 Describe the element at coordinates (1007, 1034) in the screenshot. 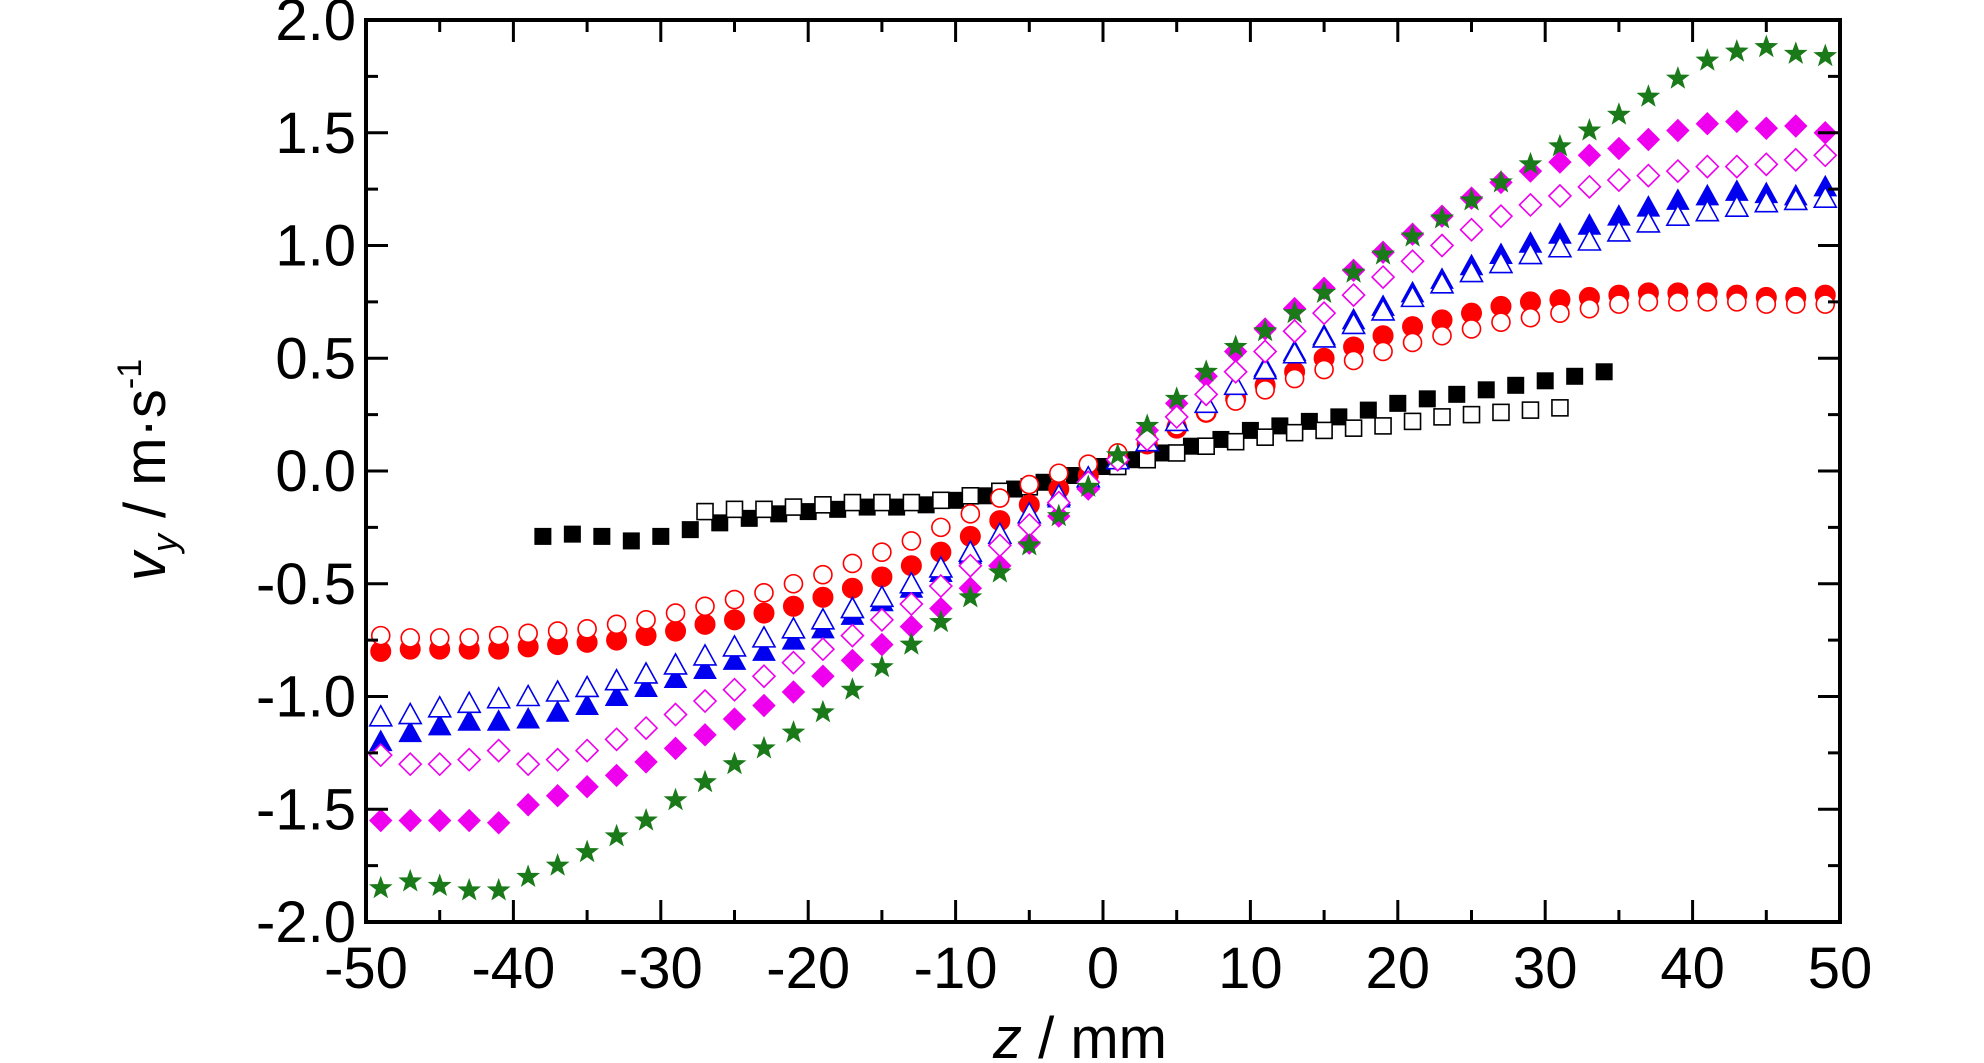

I see `x-axis-variable: z` at that location.